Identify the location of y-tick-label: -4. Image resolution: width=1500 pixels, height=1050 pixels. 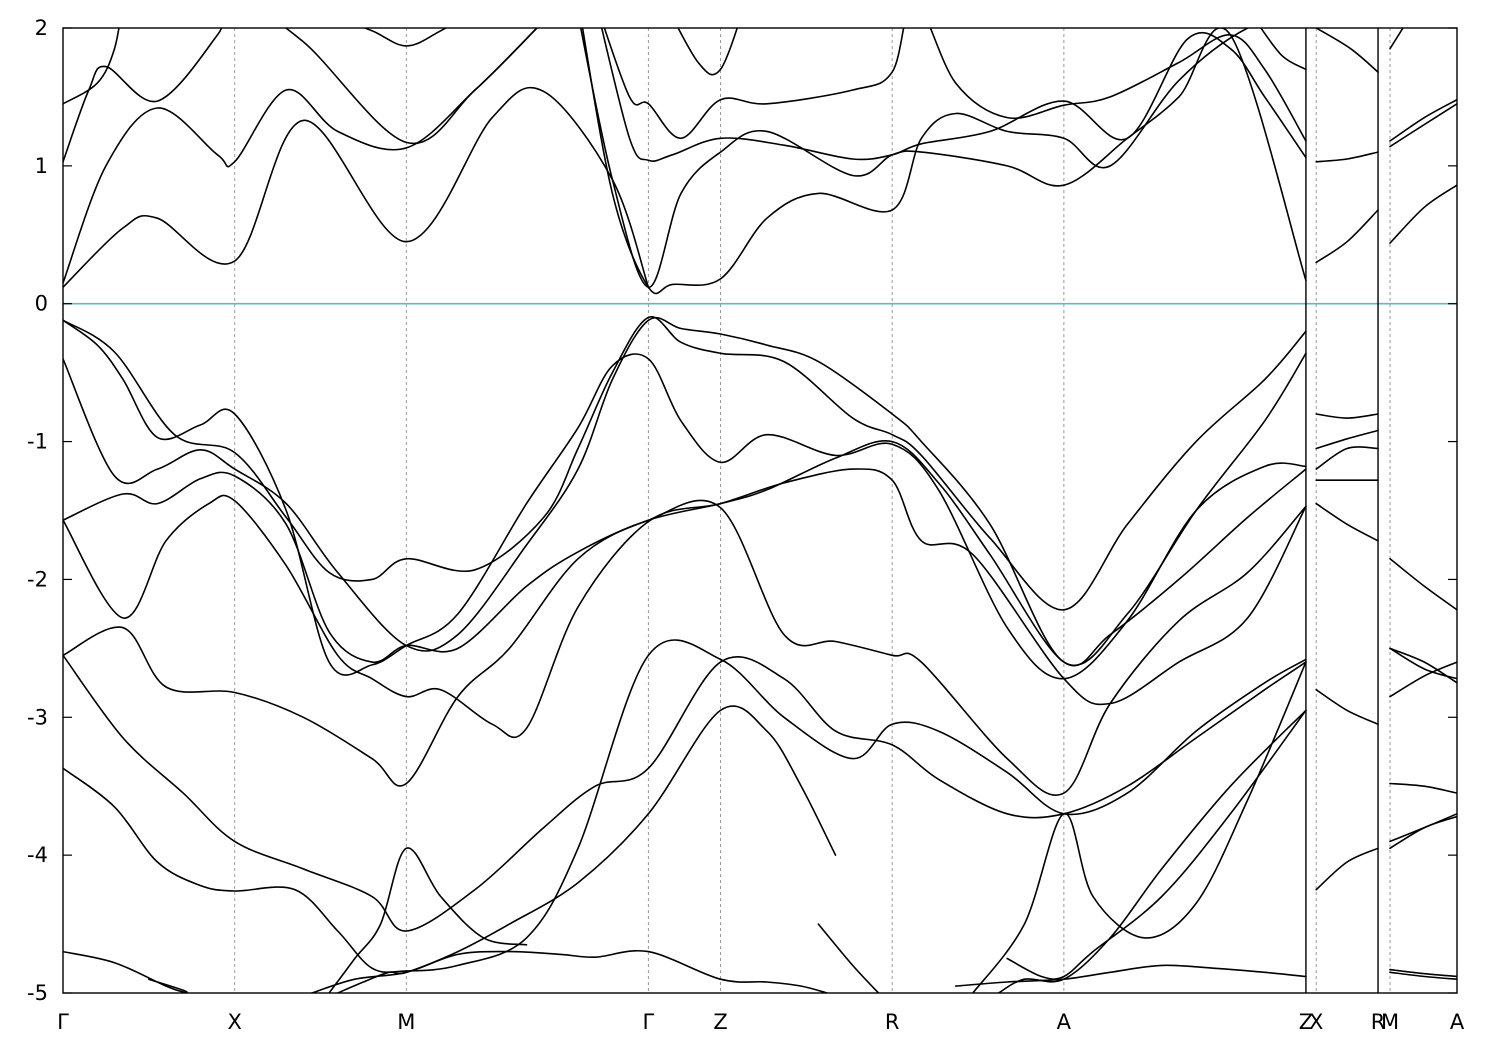
(37, 855).